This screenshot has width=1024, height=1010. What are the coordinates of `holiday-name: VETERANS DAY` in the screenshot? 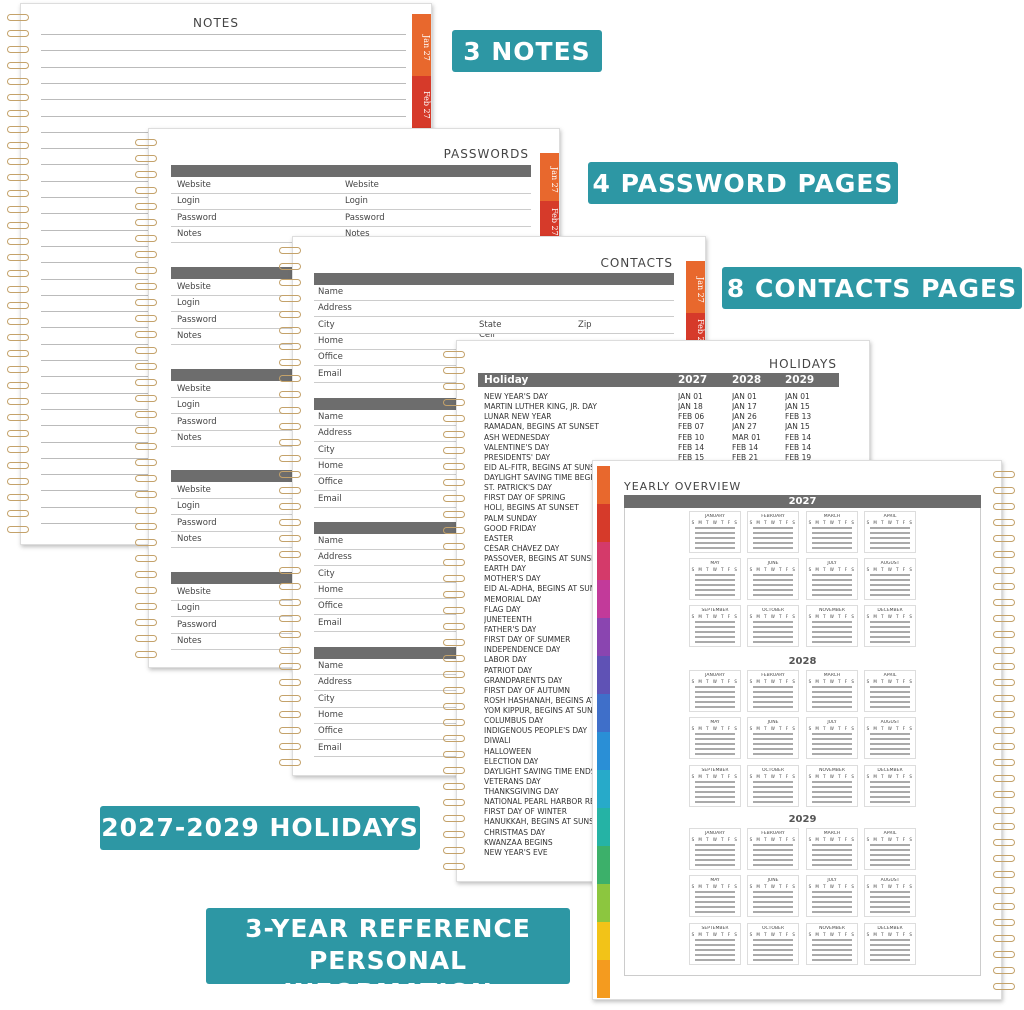 It's located at (512, 781).